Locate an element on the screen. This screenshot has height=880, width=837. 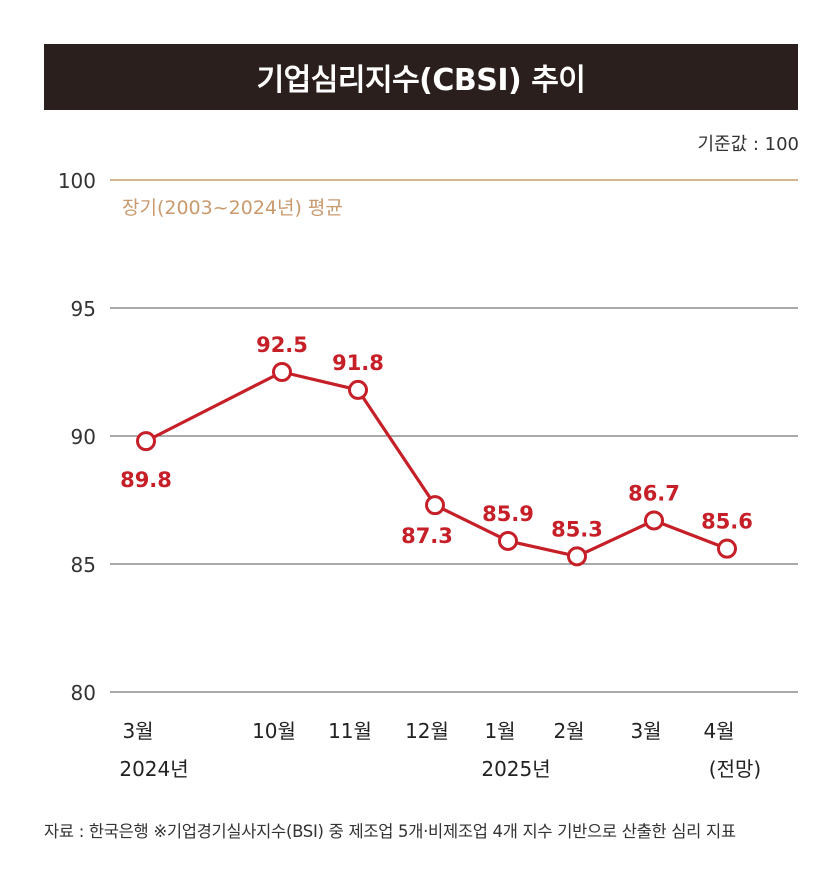
x-tick-label: 1월 is located at coordinates (499, 731).